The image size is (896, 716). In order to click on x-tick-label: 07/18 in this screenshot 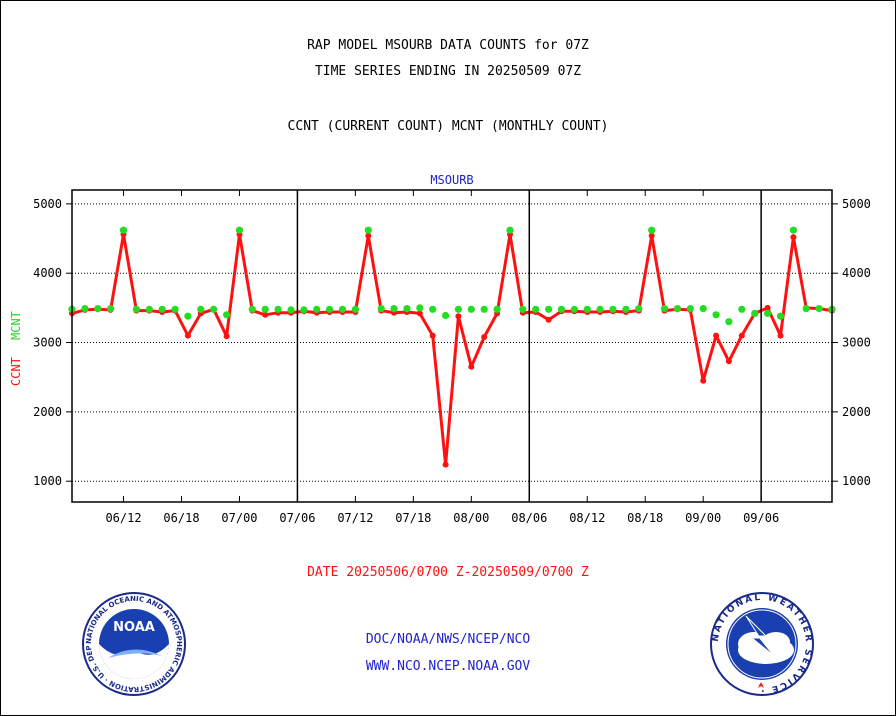, I will do `click(413, 518)`.